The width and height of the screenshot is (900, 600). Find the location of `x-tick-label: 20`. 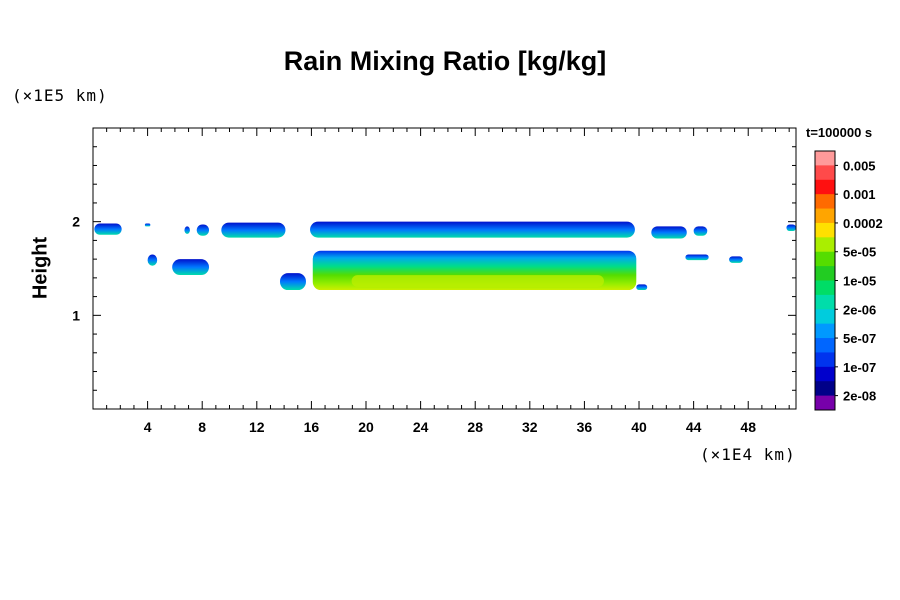

x-tick-label: 20 is located at coordinates (366, 427).